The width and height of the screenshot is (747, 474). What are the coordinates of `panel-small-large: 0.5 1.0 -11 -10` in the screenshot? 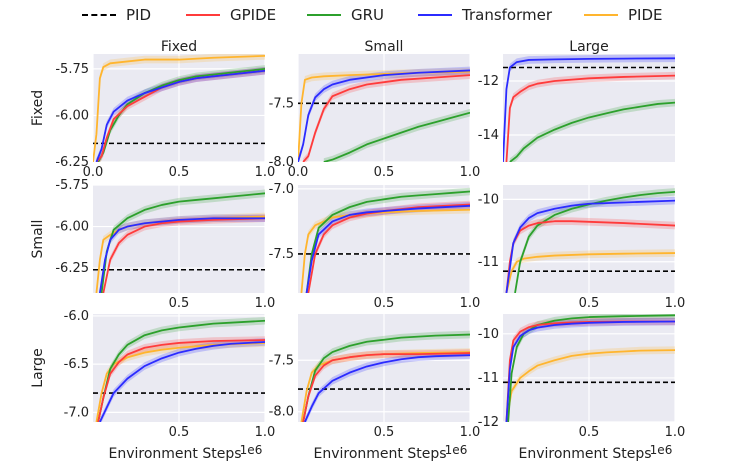 It's located at (582, 248).